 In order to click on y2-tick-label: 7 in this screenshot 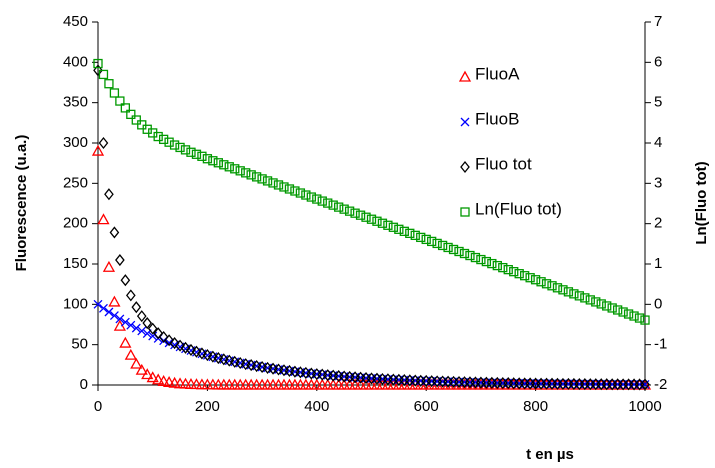, I will do `click(658, 21)`.